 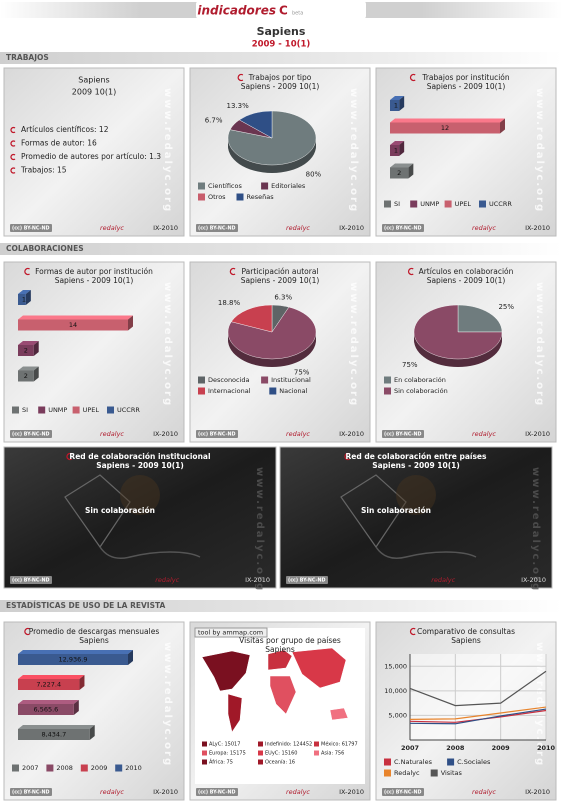 I want to click on summary-title: Sapiens, so click(x=93, y=80).